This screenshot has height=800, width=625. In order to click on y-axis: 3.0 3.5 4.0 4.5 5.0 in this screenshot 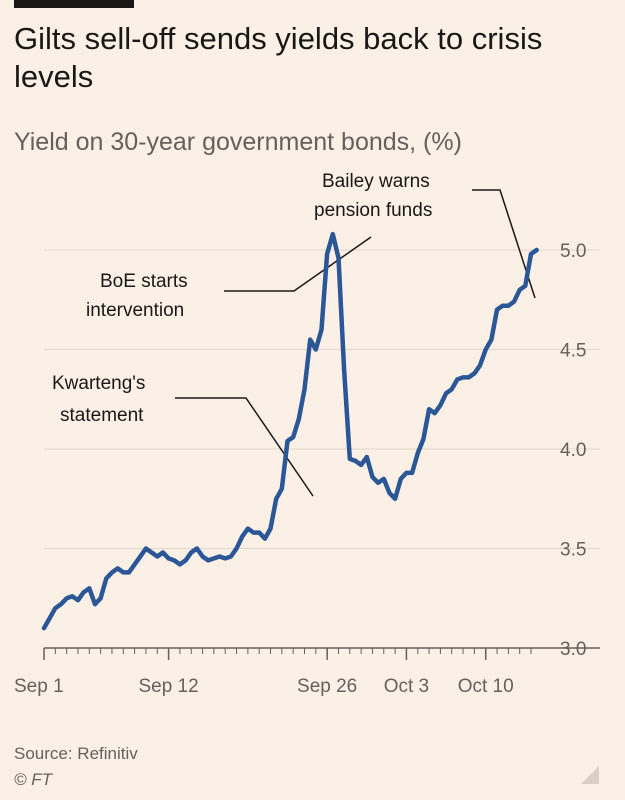, I will do `click(573, 450)`.